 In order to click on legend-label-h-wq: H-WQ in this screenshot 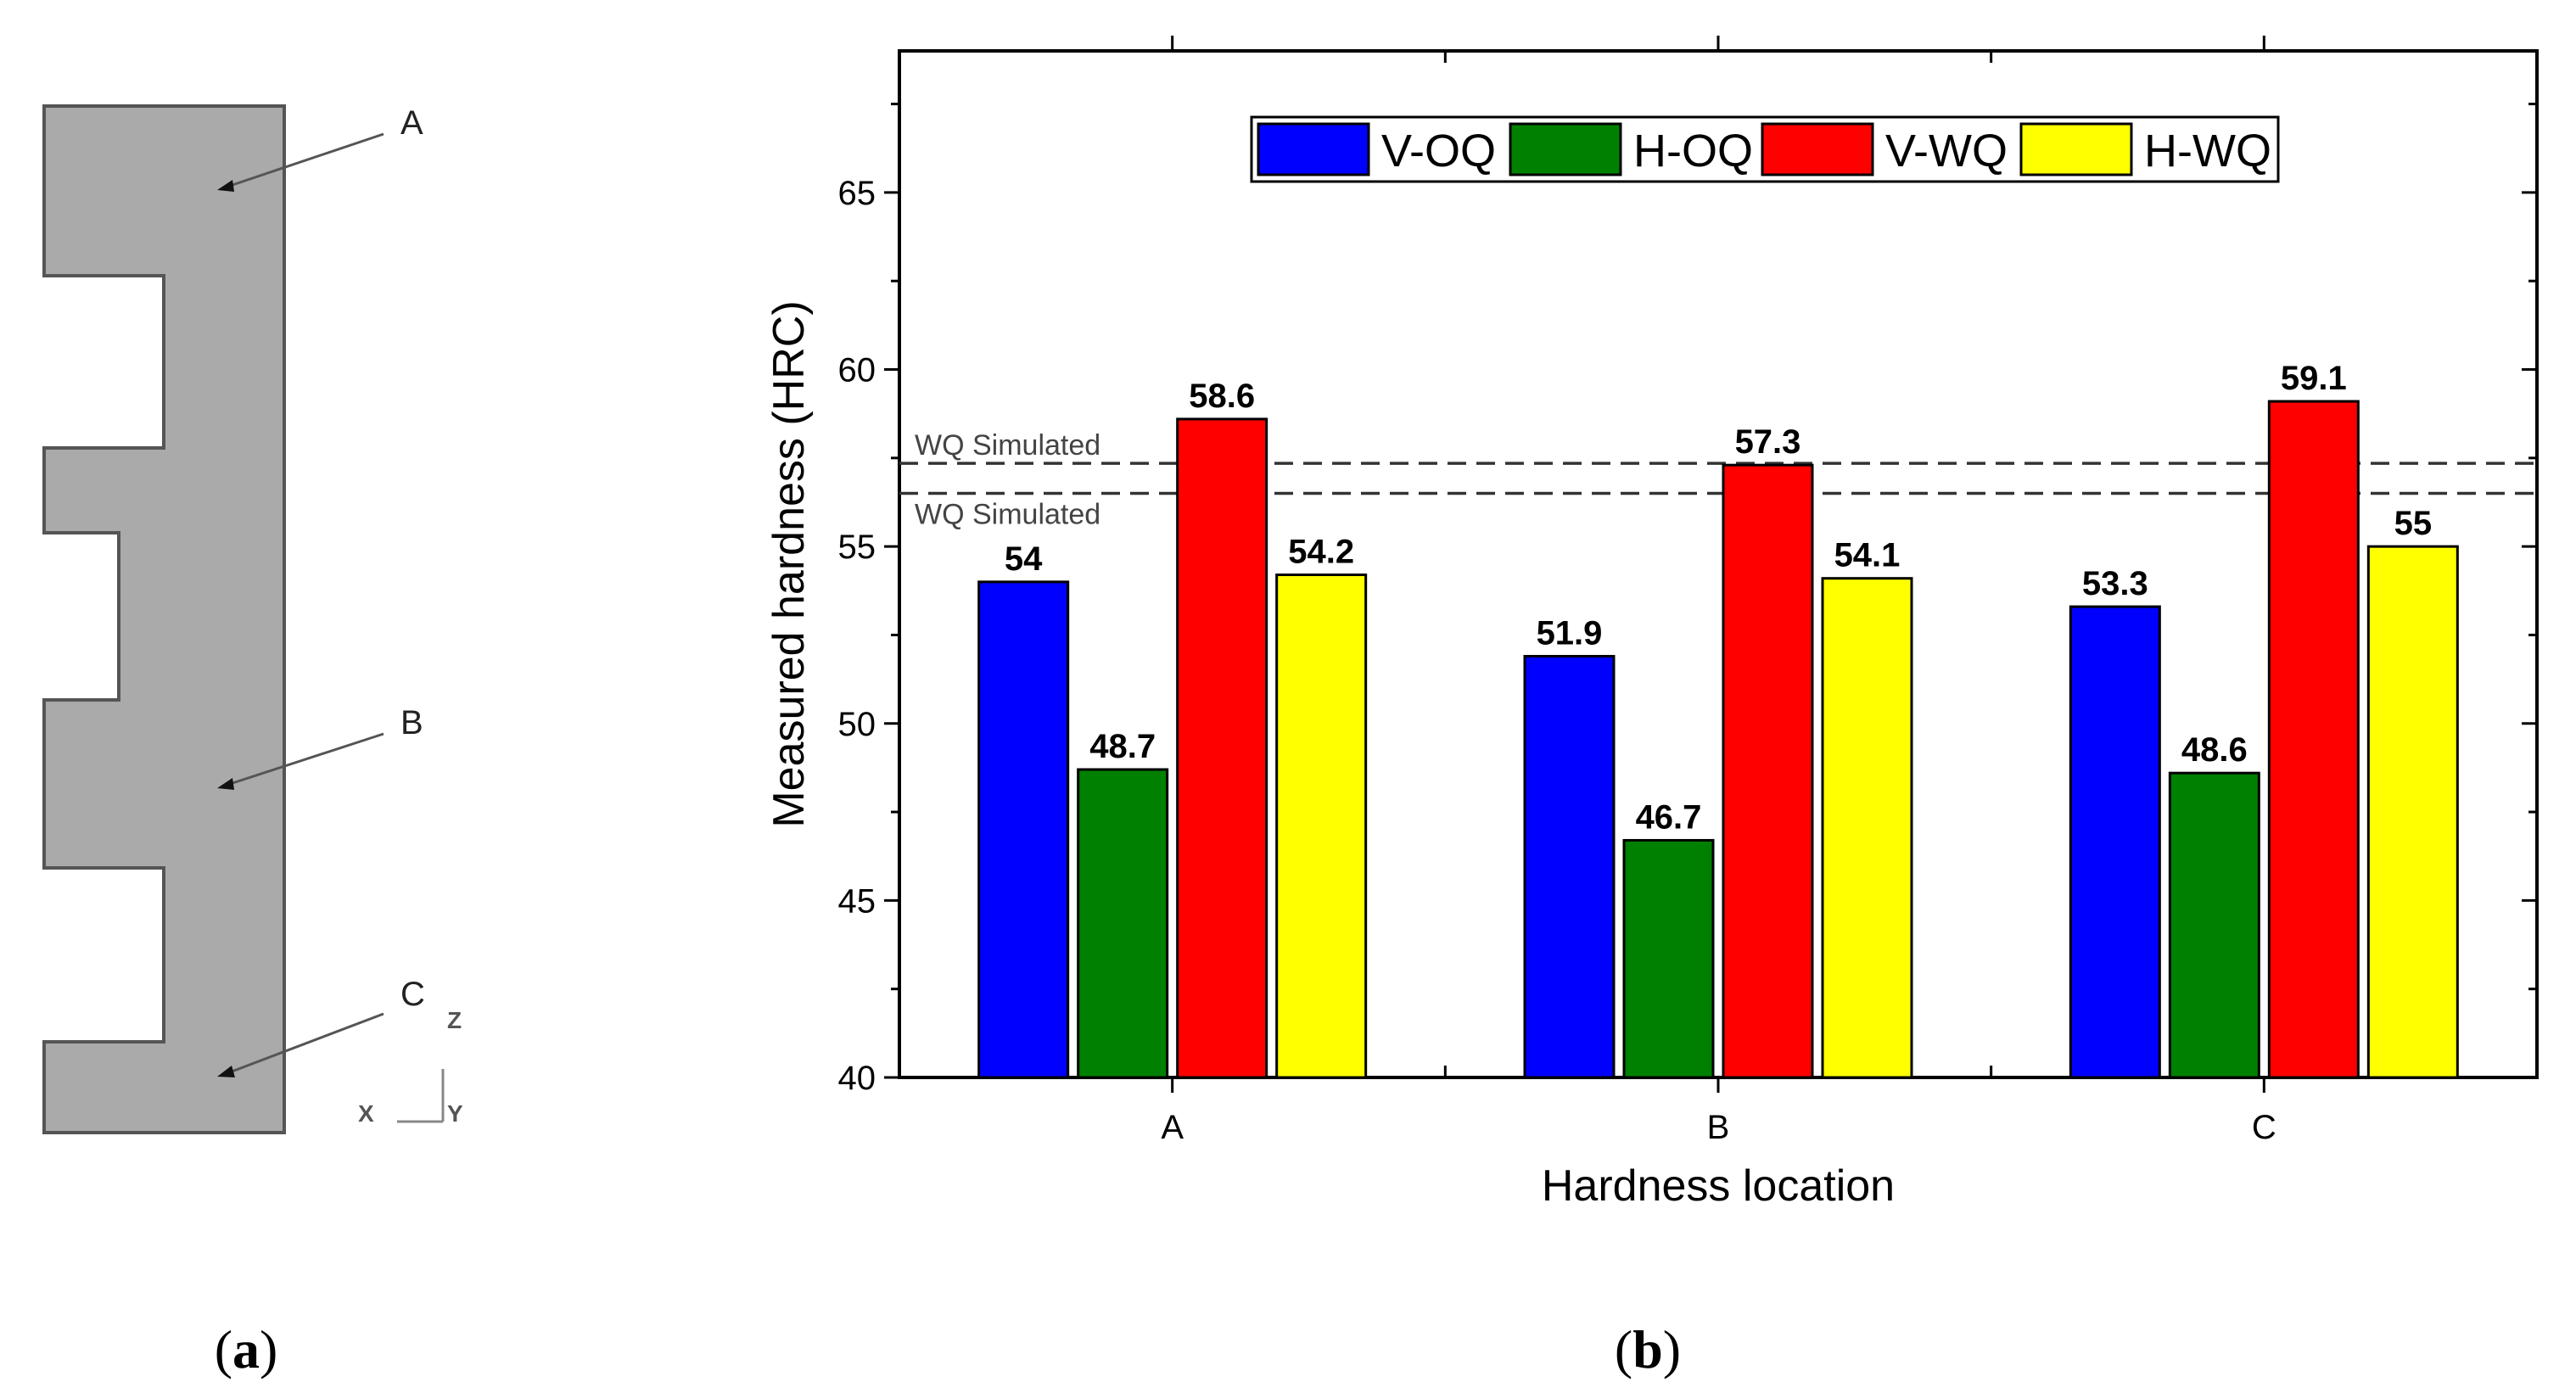, I will do `click(2207, 151)`.